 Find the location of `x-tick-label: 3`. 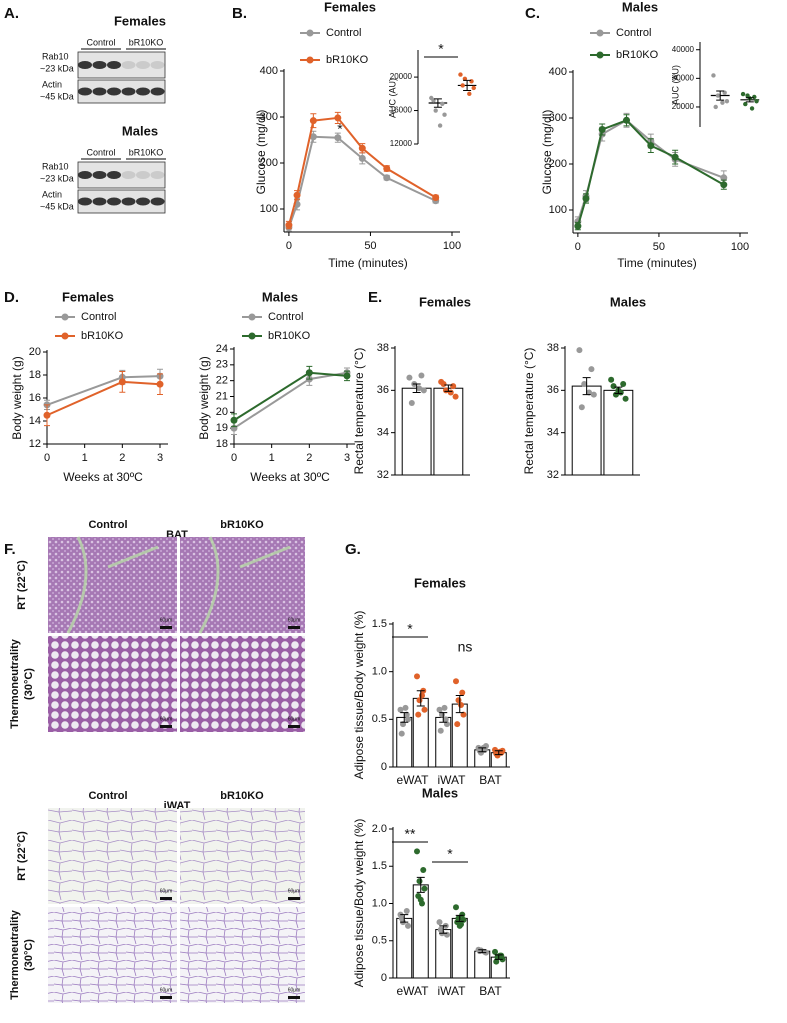

x-tick-label: 3 is located at coordinates (347, 458).